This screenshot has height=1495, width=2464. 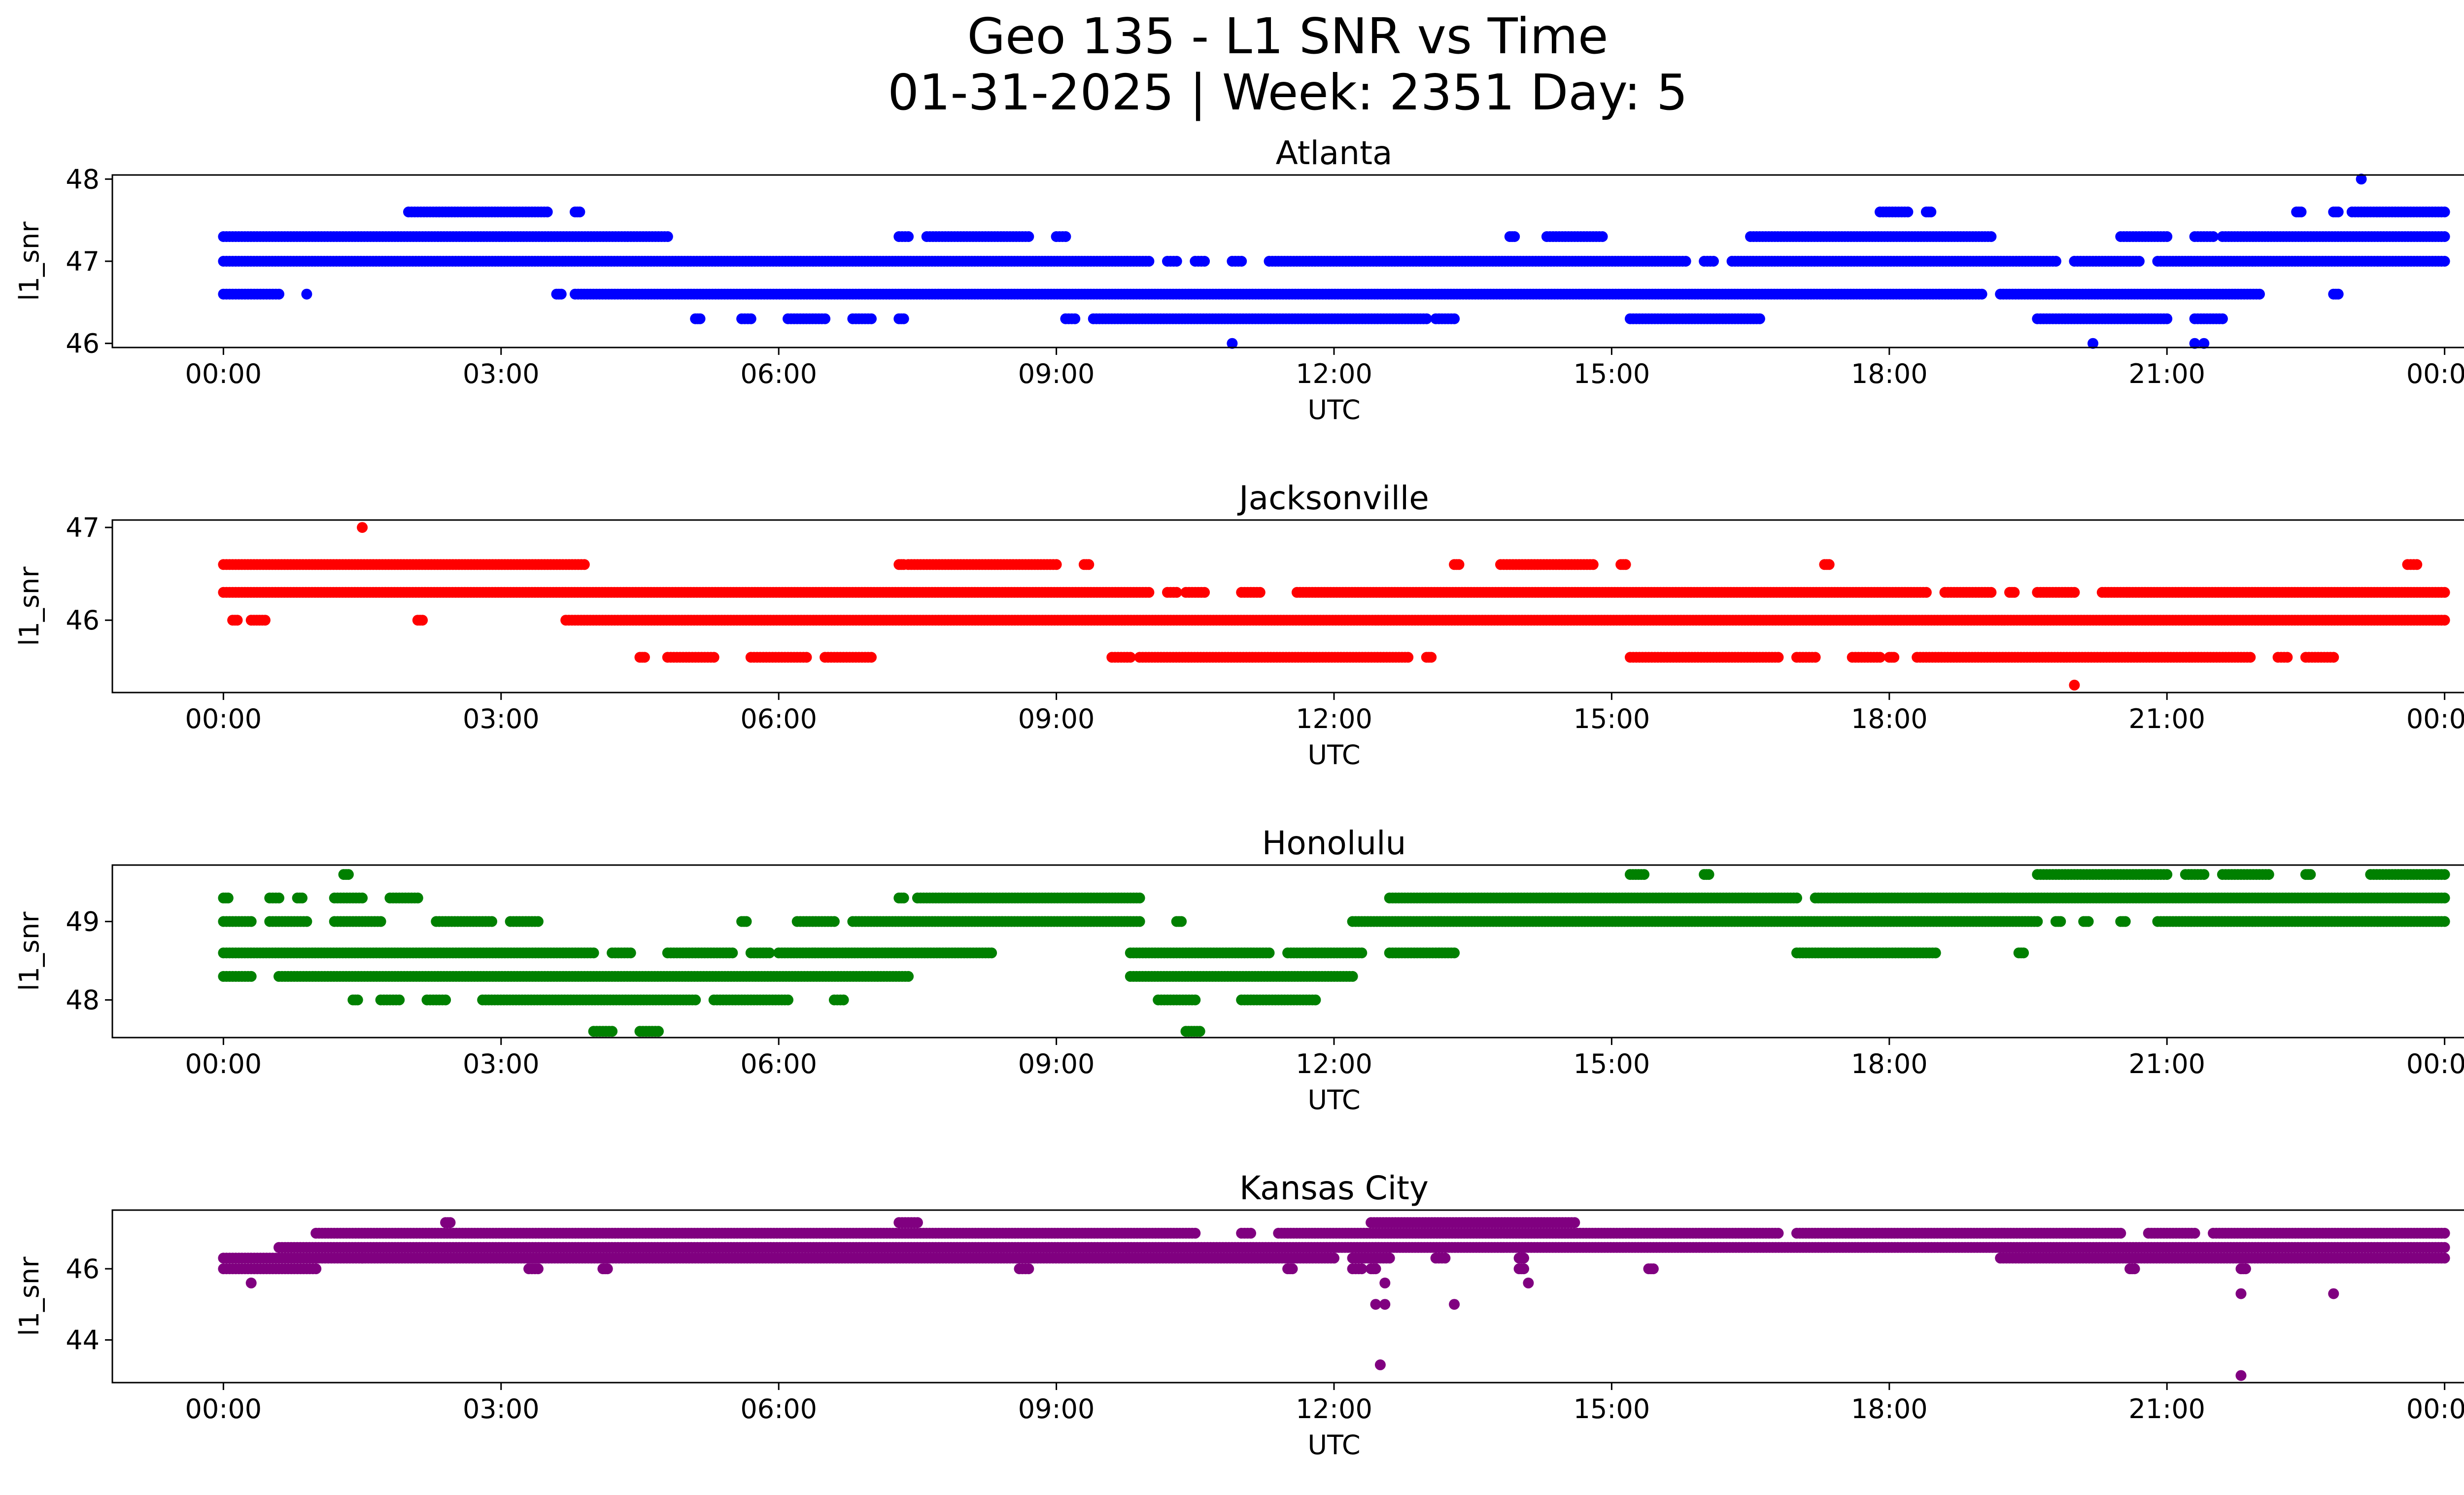 I want to click on y-tick-label: 48, so click(x=83, y=179).